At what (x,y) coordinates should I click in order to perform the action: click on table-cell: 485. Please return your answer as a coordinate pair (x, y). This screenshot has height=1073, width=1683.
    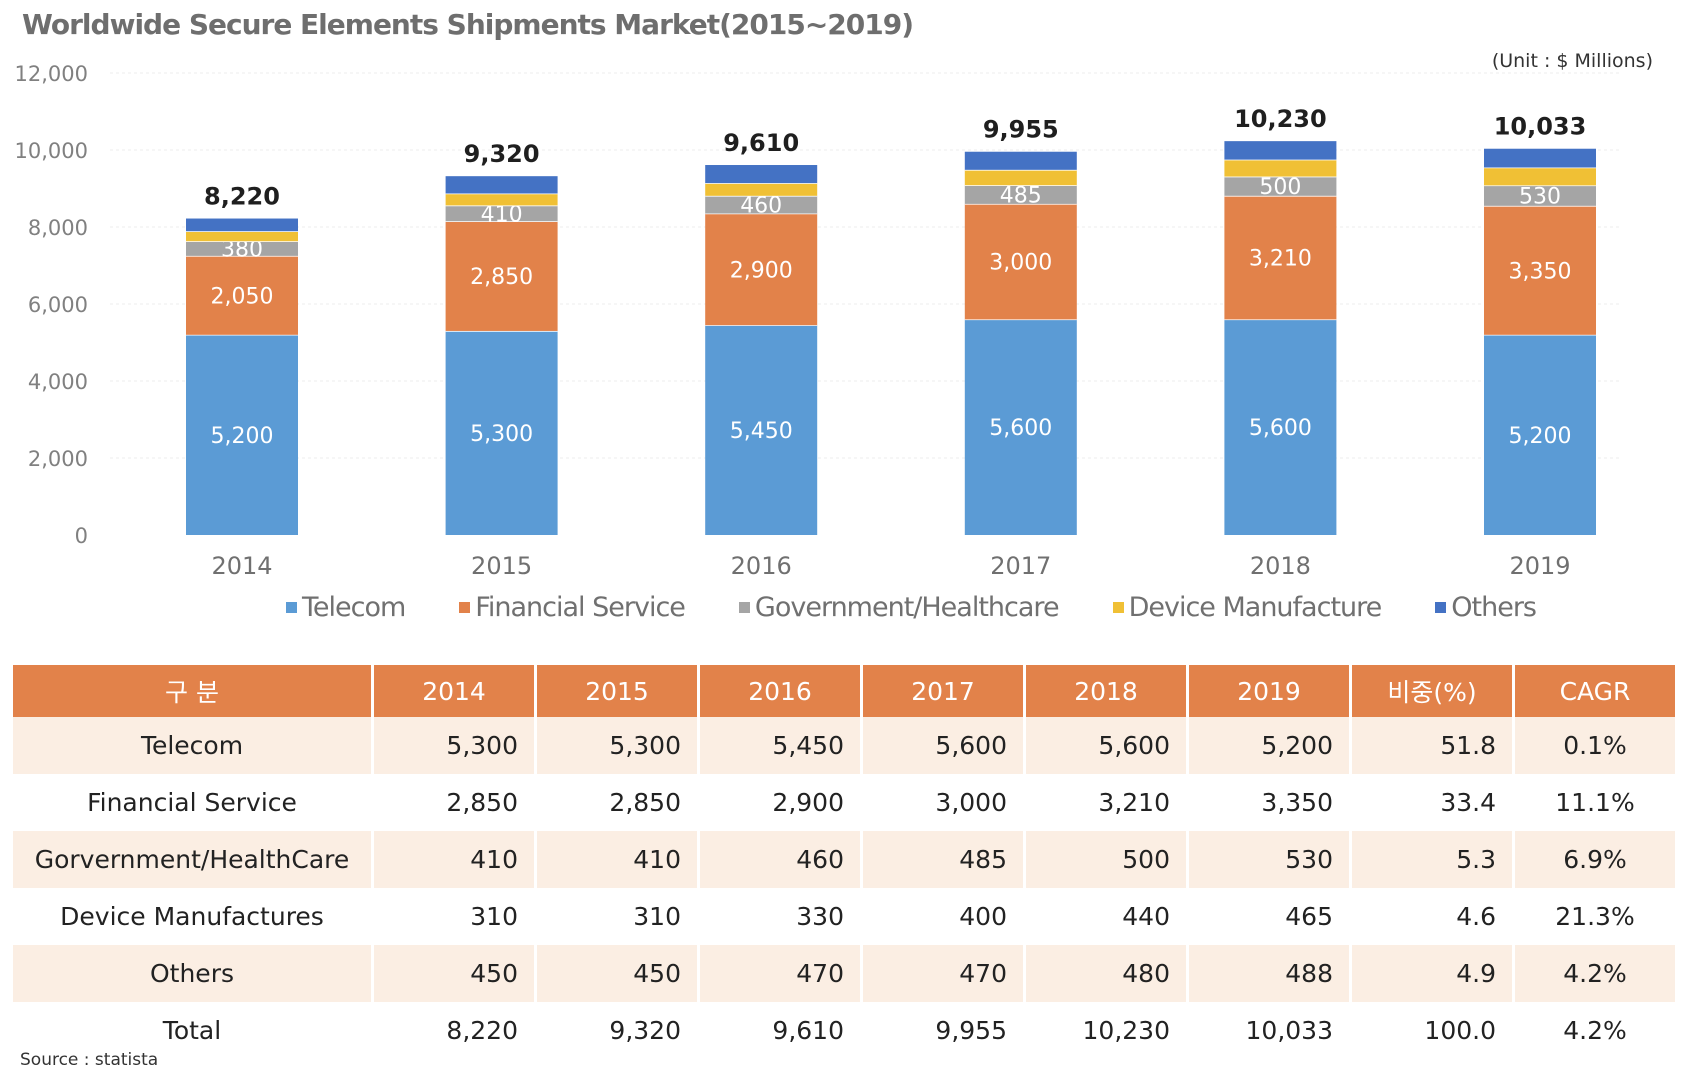
    Looking at the image, I should click on (943, 859).